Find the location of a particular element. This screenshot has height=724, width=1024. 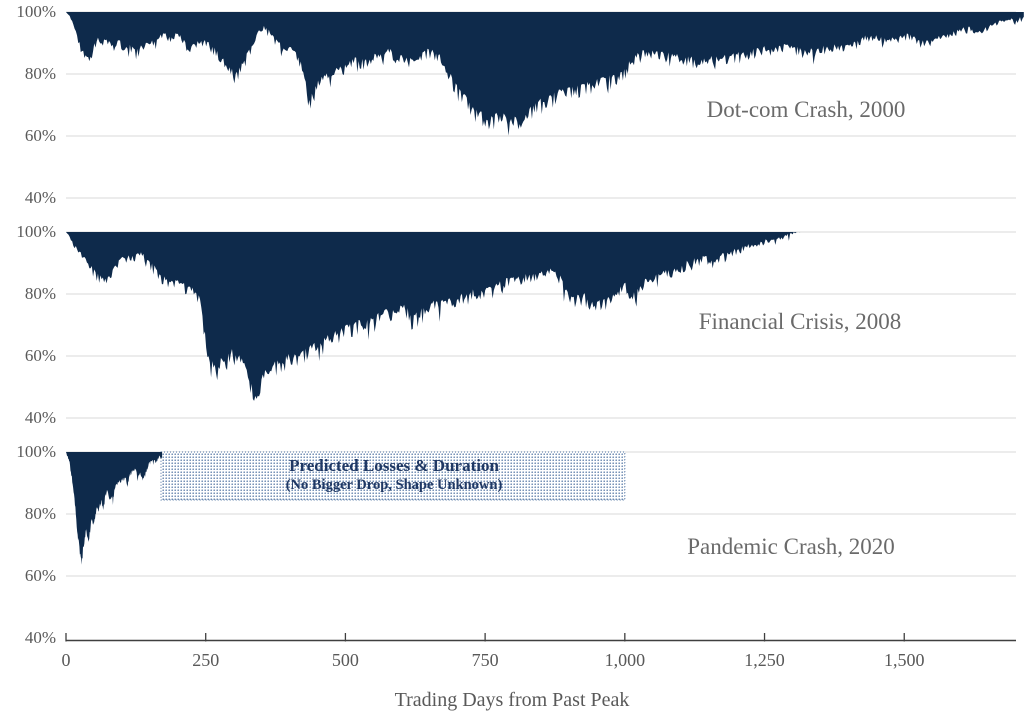

x-tick-label-1000: 1,000 is located at coordinates (625, 660).